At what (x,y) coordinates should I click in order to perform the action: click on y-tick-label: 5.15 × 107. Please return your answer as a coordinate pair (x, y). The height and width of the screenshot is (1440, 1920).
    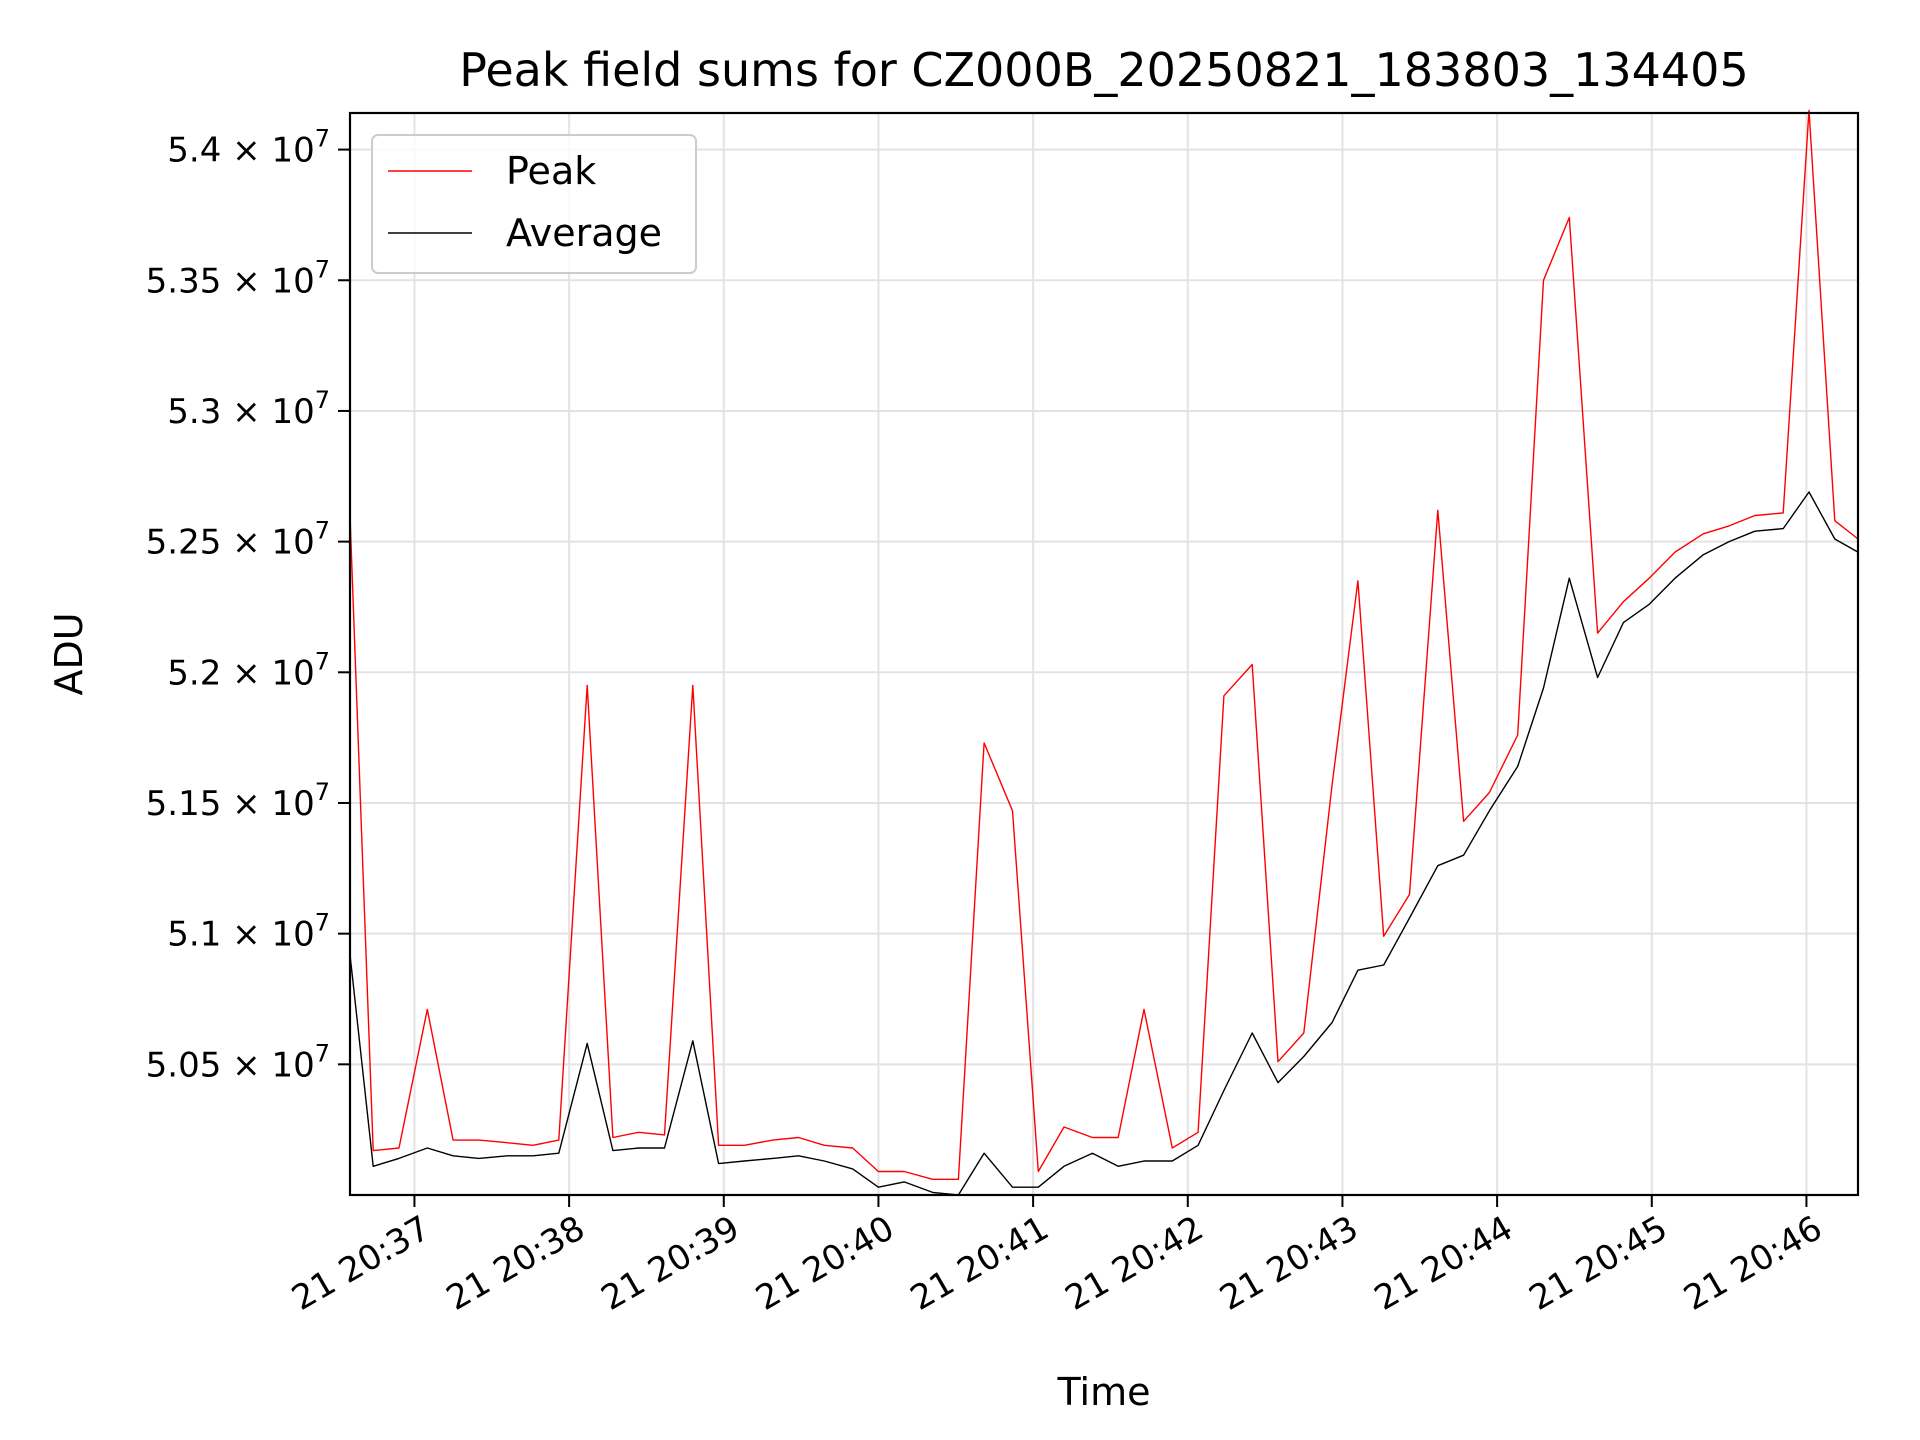
    Looking at the image, I should click on (238, 801).